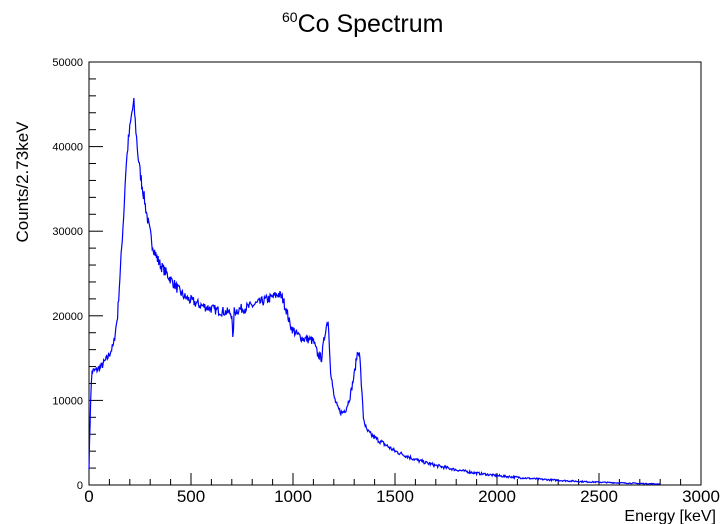 This screenshot has width=728, height=524. Describe the element at coordinates (290, 17) in the screenshot. I see `title-isotope-mass: 60` at that location.